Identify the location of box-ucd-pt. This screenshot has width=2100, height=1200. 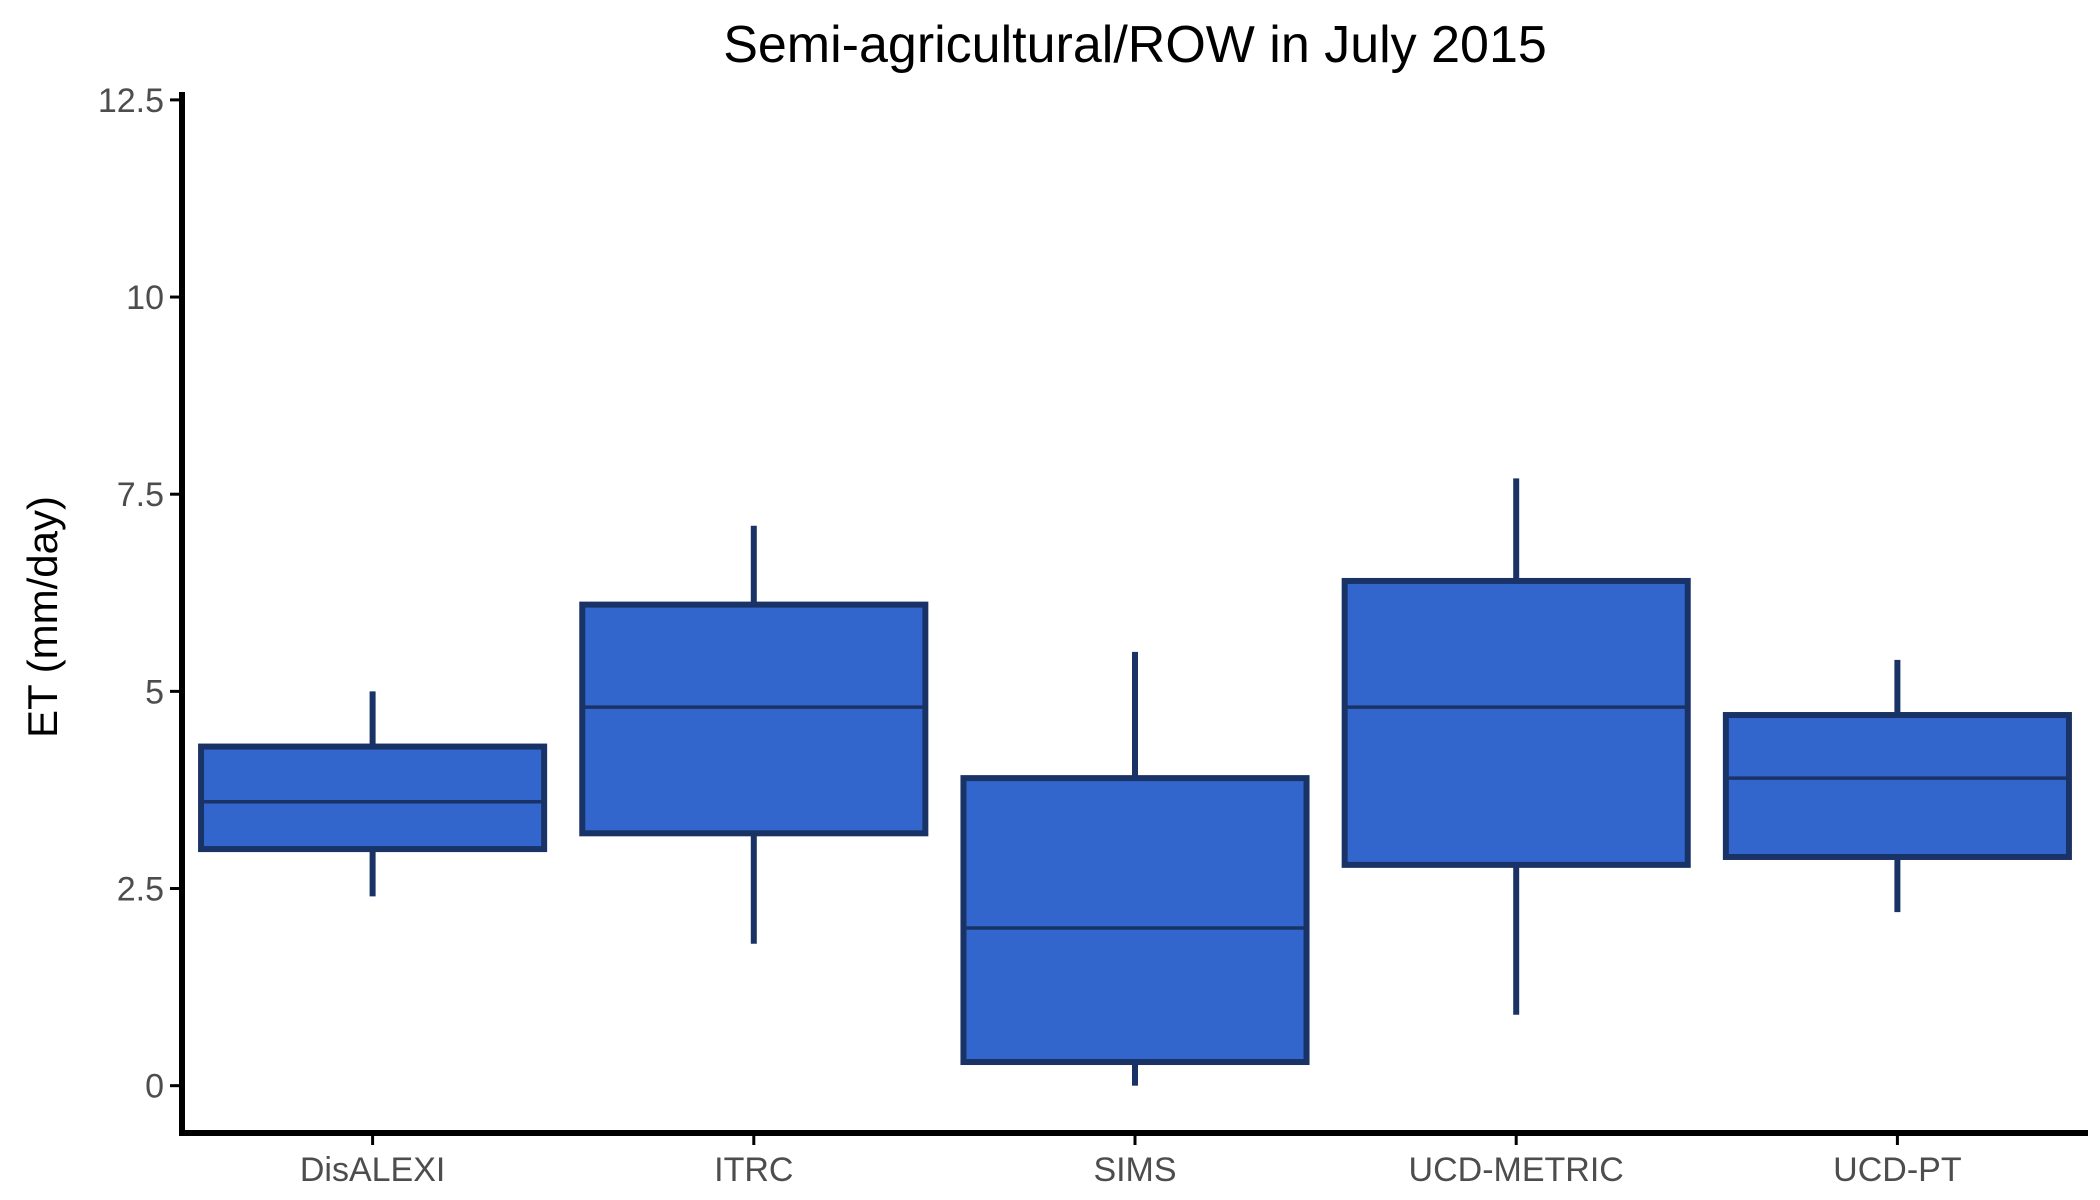
(1897, 786).